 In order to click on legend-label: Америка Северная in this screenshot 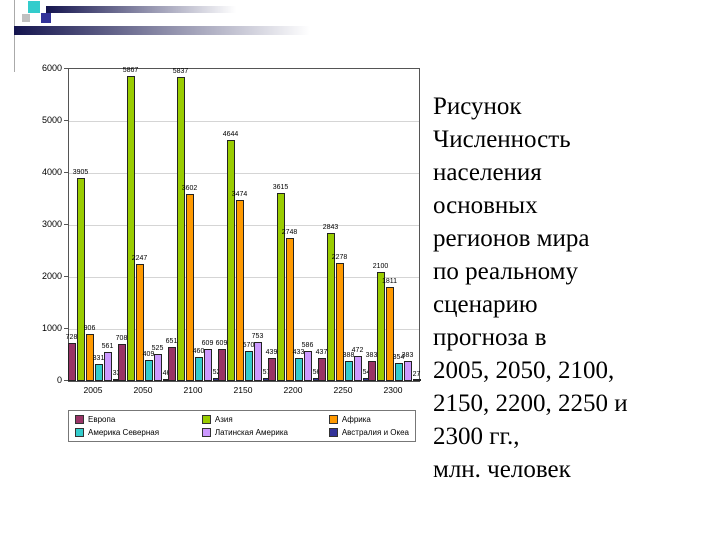, I will do `click(124, 432)`.